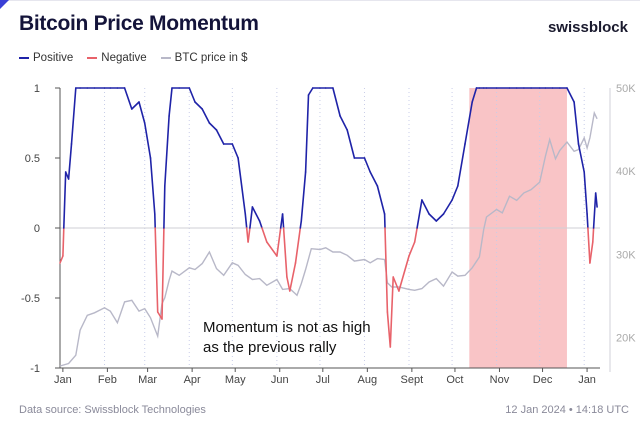 This screenshot has height=426, width=640. What do you see at coordinates (626, 339) in the screenshot?
I see `y2-tick-label: 20K` at bounding box center [626, 339].